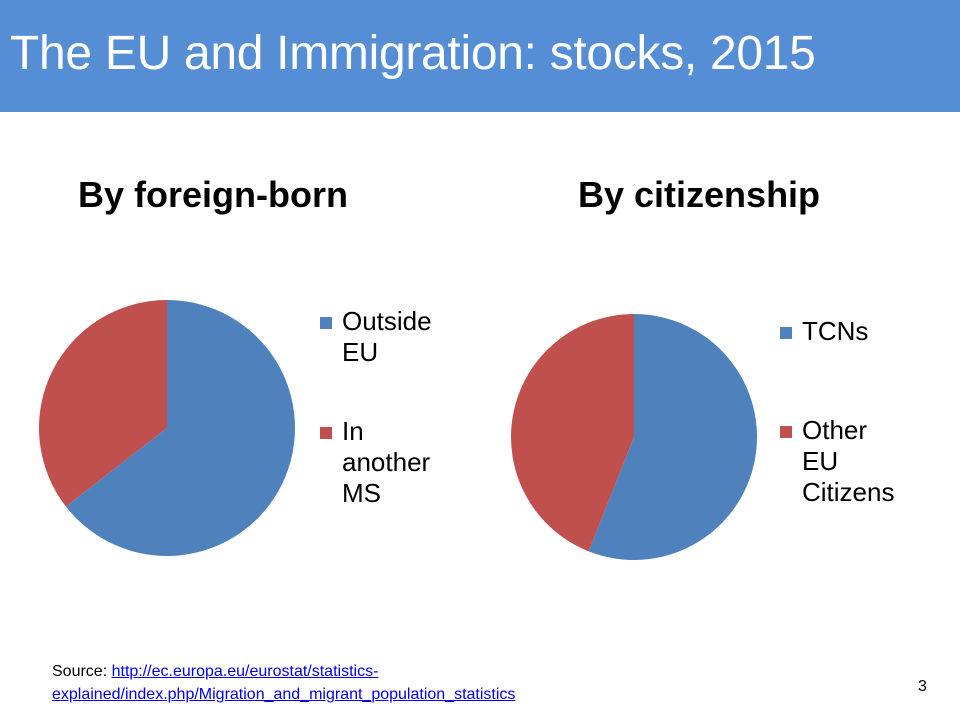  What do you see at coordinates (361, 493) in the screenshot?
I see `legend-label-line: MS` at bounding box center [361, 493].